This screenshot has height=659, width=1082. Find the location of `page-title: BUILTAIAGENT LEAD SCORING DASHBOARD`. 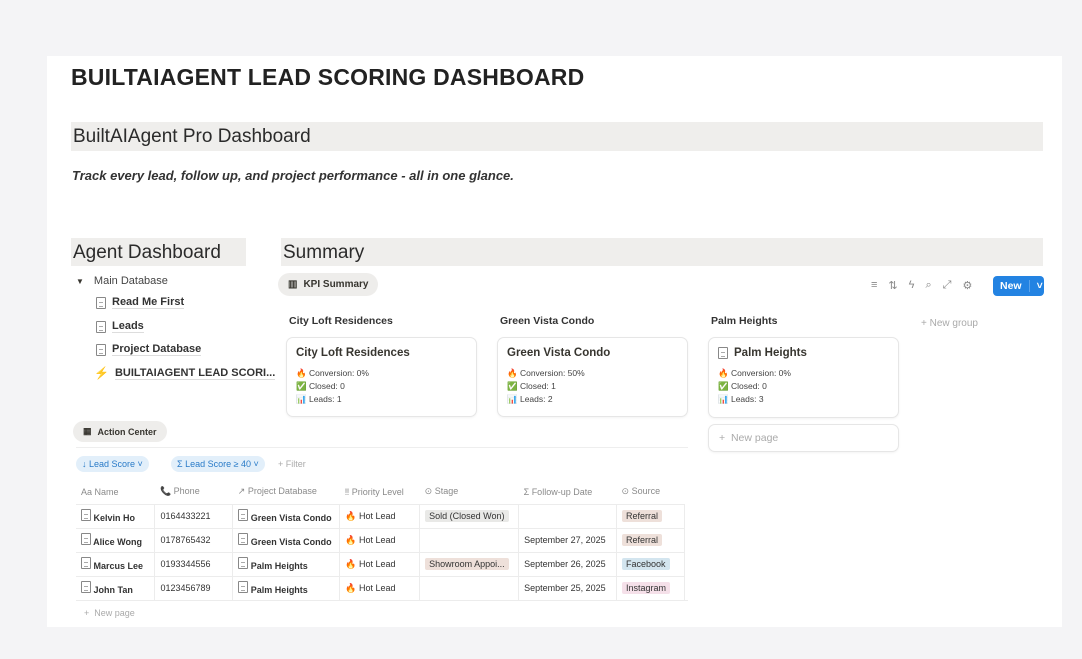

page-title: BUILTAIAGENT LEAD SCORING DASHBOARD is located at coordinates (328, 77).